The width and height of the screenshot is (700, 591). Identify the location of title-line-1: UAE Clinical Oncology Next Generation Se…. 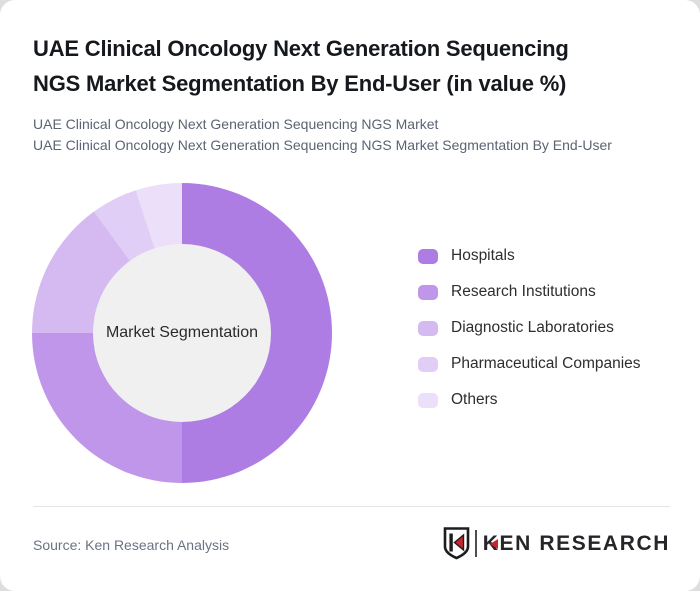
(301, 48).